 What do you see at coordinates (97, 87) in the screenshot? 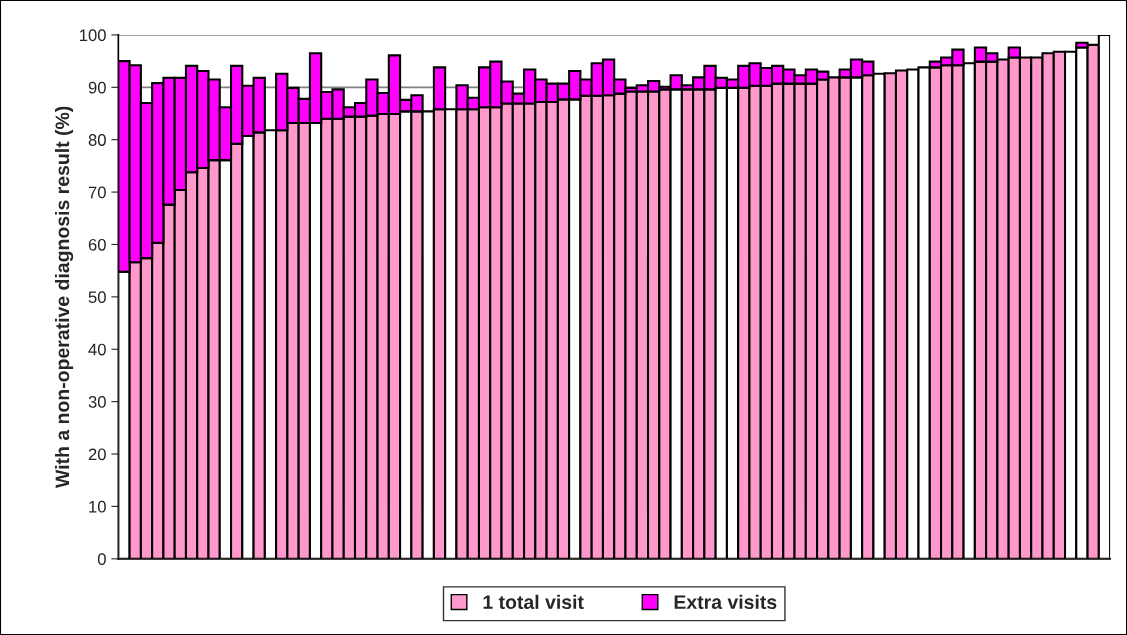
I see `y-tick-label: 90` at bounding box center [97, 87].